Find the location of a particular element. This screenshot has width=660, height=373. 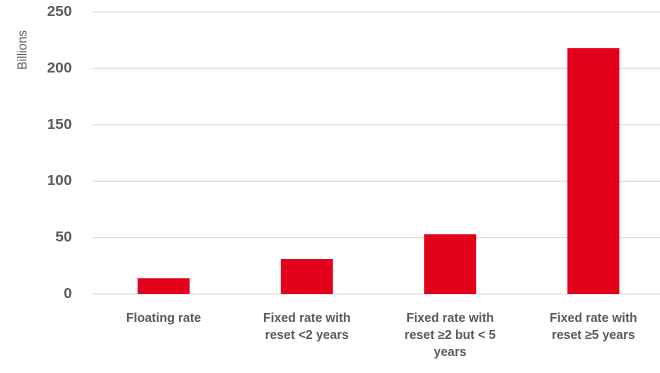

x-category-label: Floating rate is located at coordinates (163, 318).